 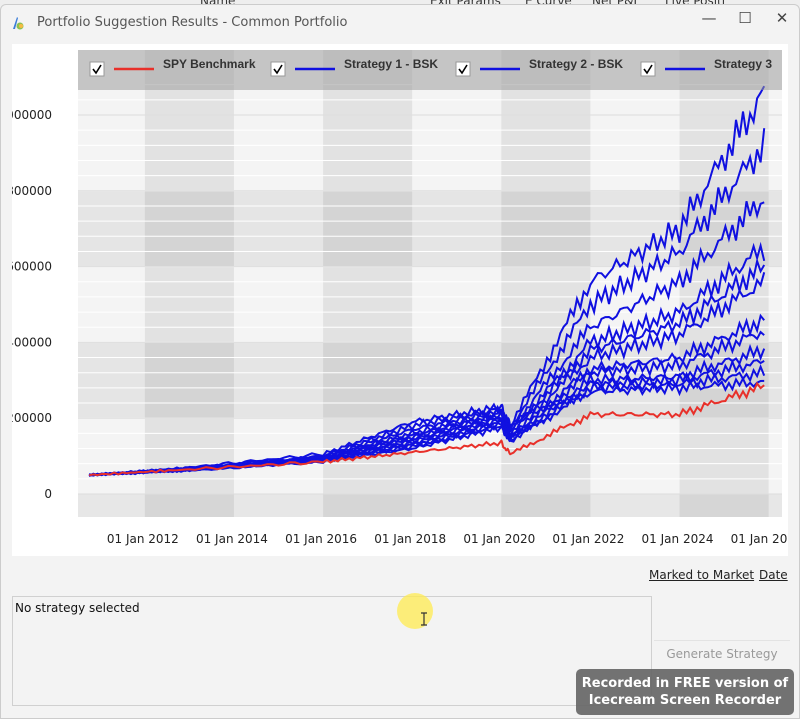 What do you see at coordinates (743, 64) in the screenshot?
I see `legend-label: Strategy 3` at bounding box center [743, 64].